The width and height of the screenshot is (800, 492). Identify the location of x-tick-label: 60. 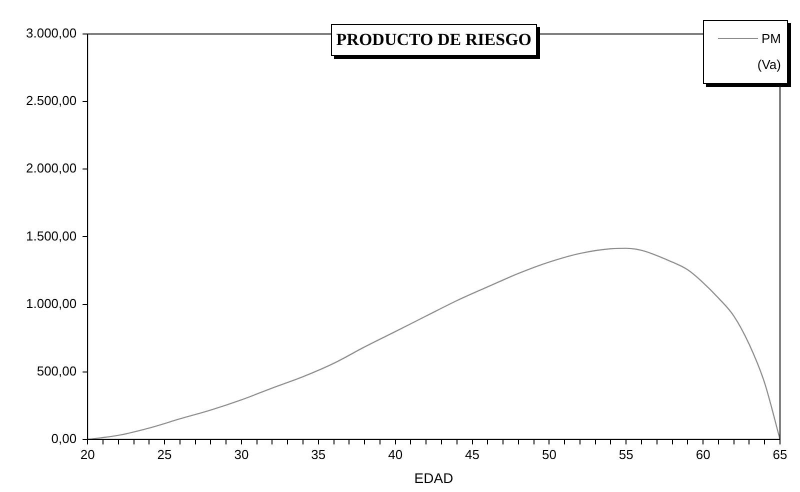
(703, 454).